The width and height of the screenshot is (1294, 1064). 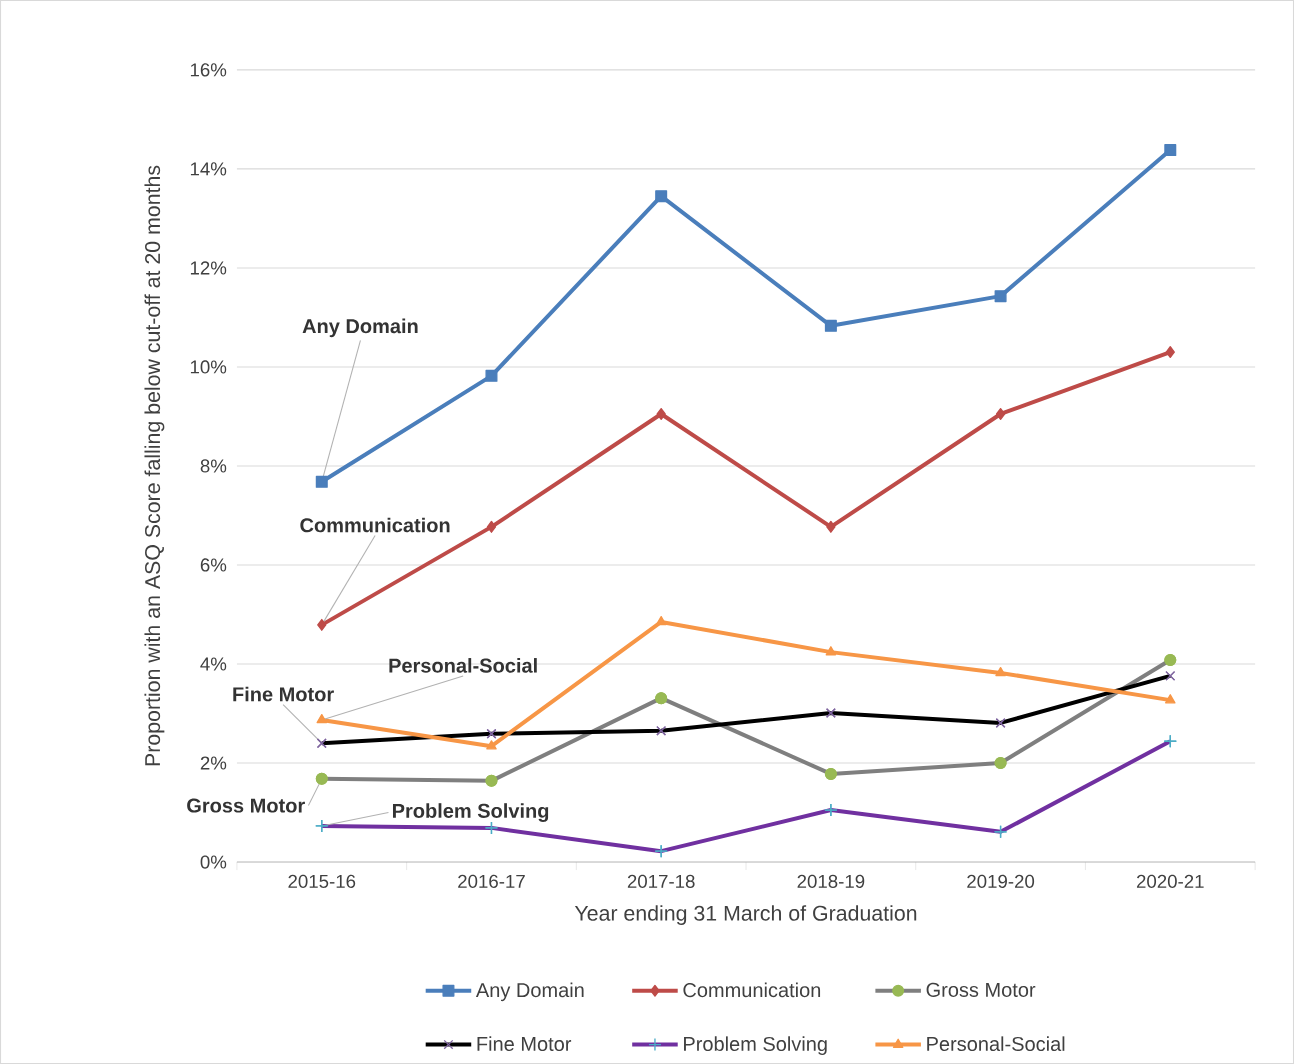 I want to click on annotation: Problem Solving, so click(x=470, y=812).